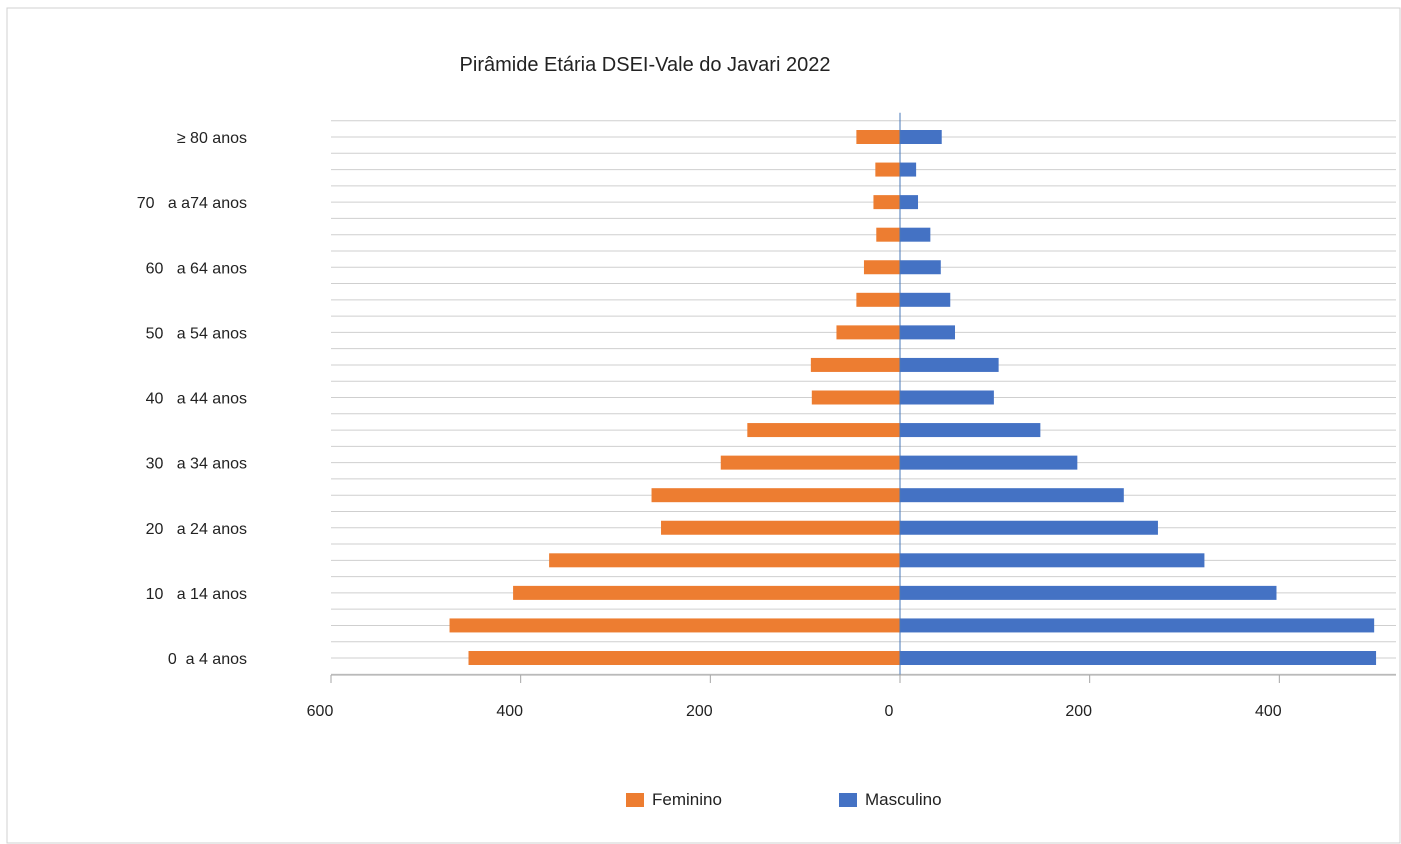 This screenshot has height=844, width=1401. What do you see at coordinates (196, 529) in the screenshot?
I see `y-category-label: 20 a 24 anos` at bounding box center [196, 529].